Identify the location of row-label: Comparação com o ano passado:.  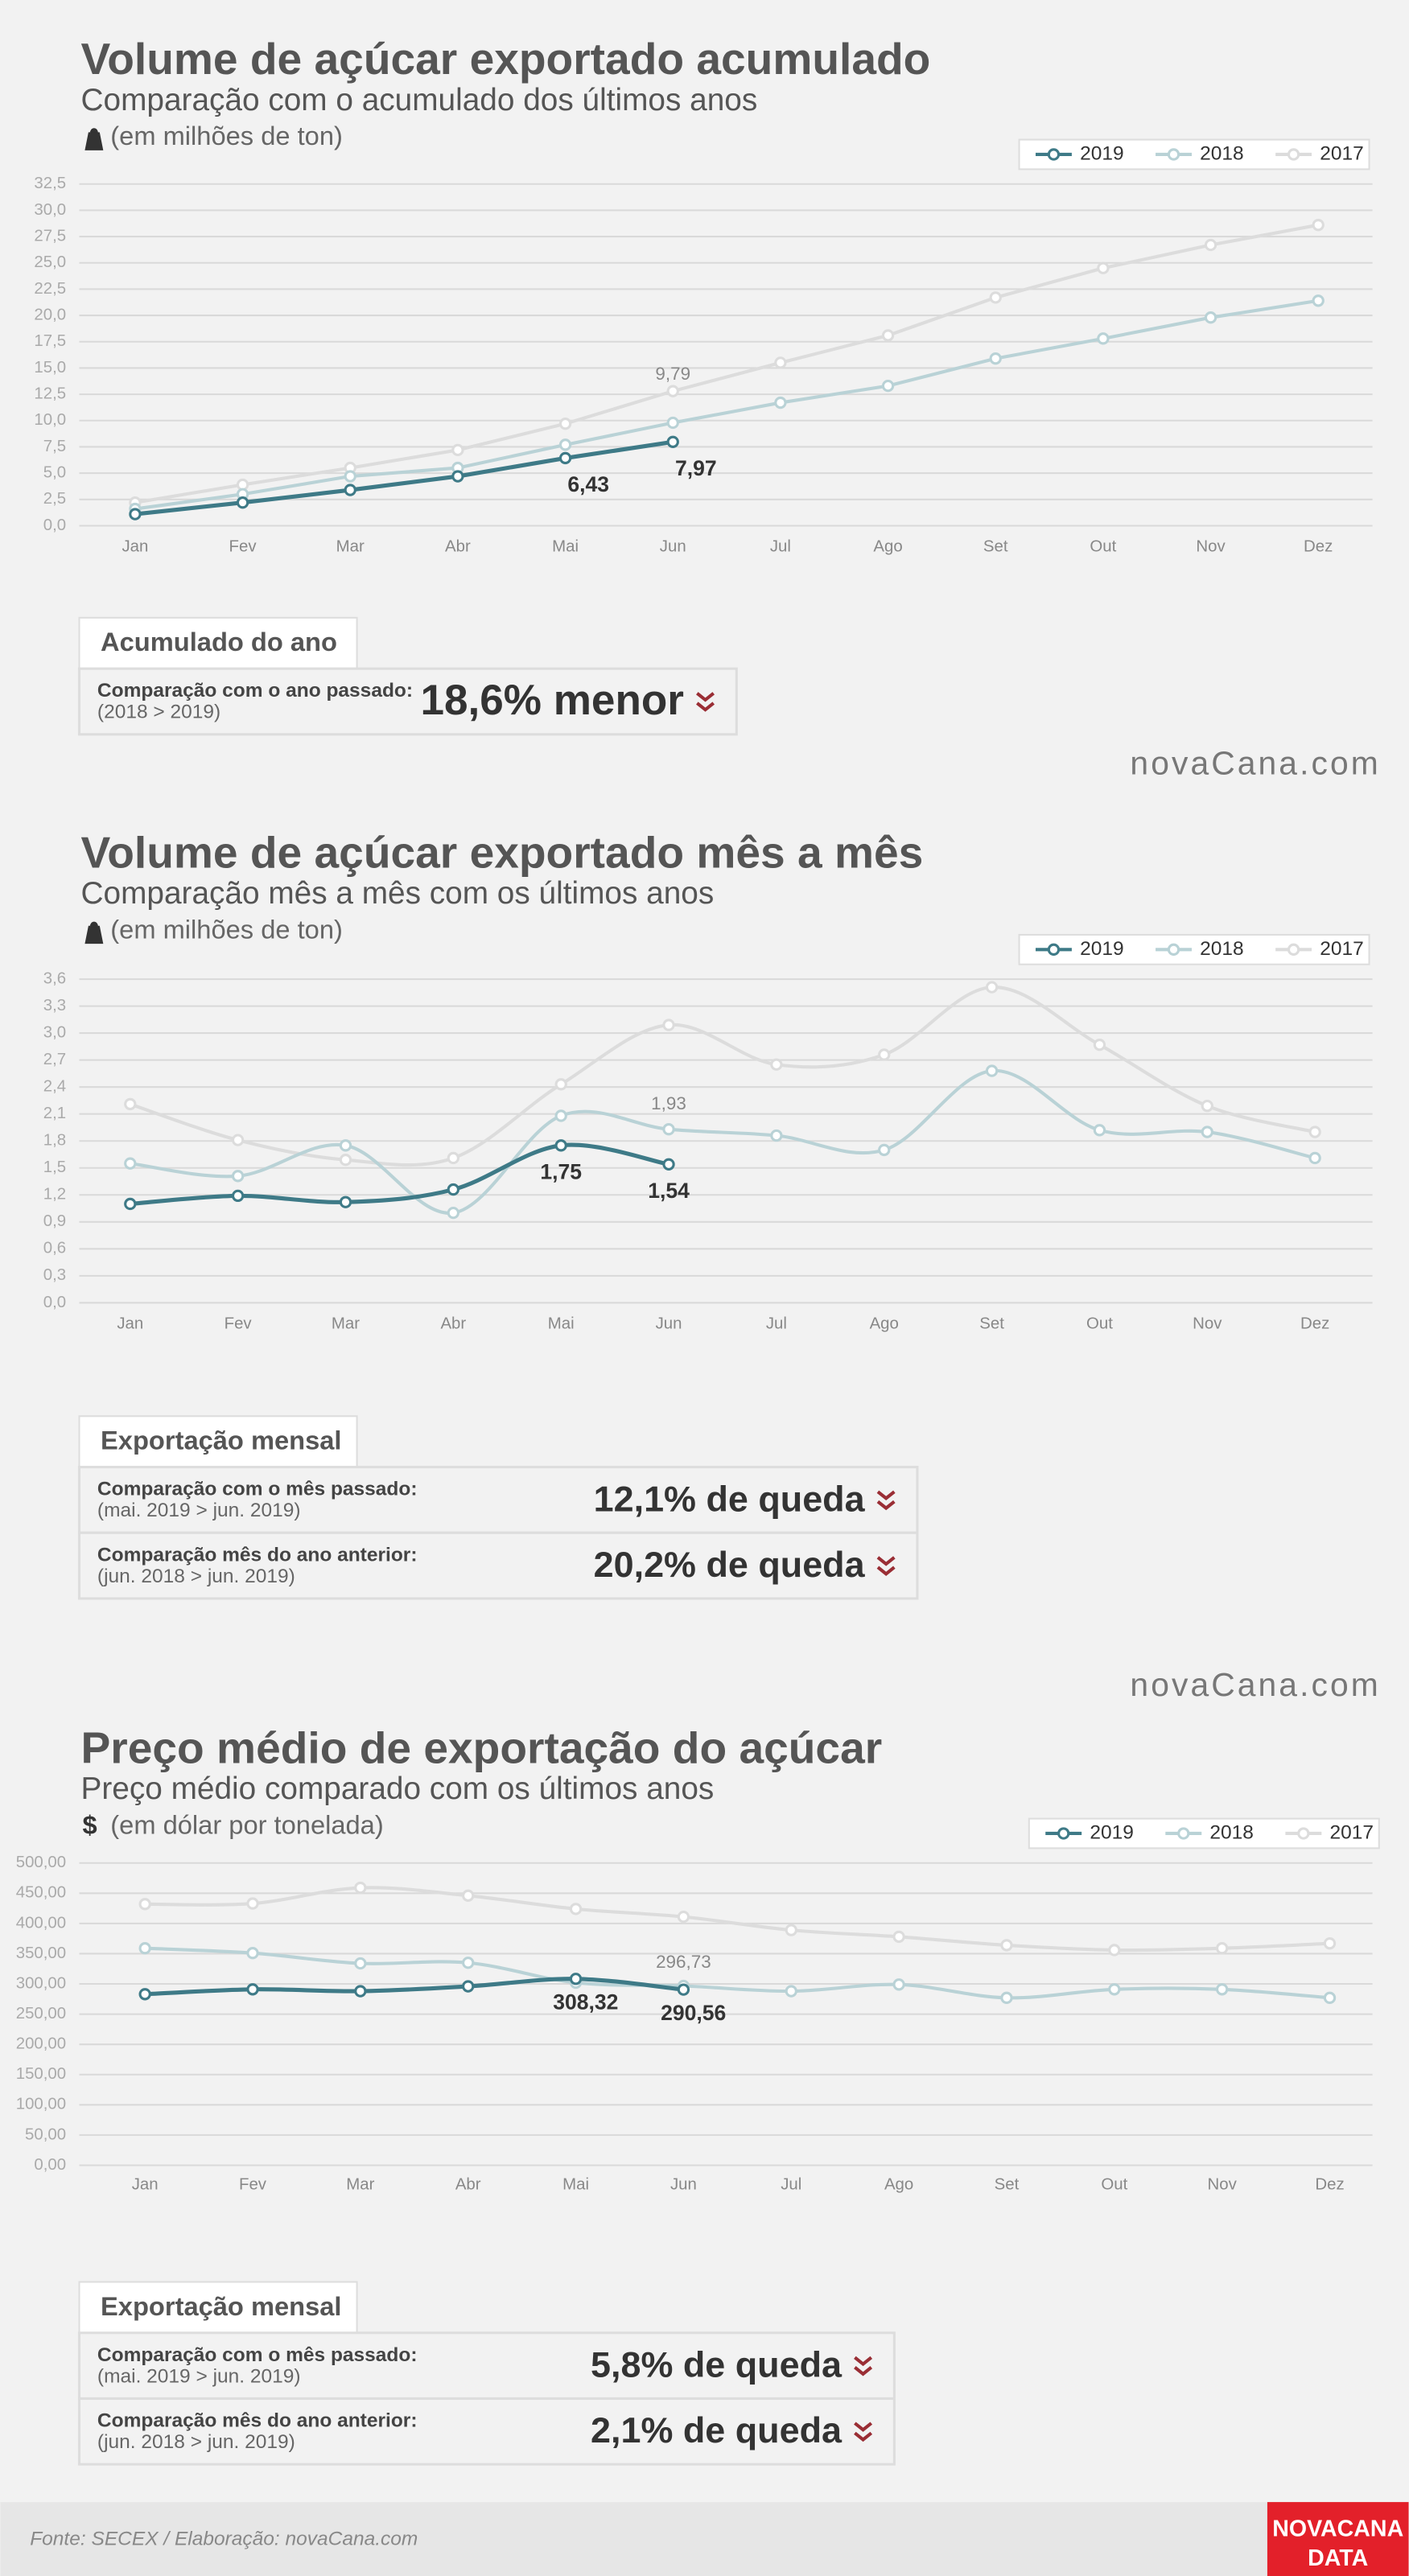
(255, 691).